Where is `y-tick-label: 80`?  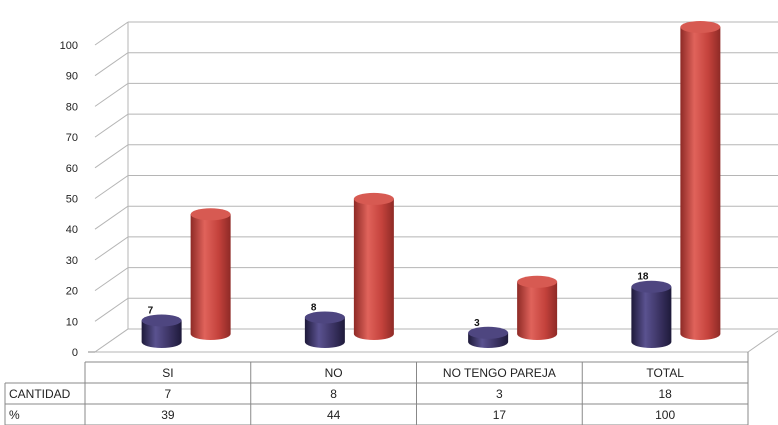 y-tick-label: 80 is located at coordinates (72, 107).